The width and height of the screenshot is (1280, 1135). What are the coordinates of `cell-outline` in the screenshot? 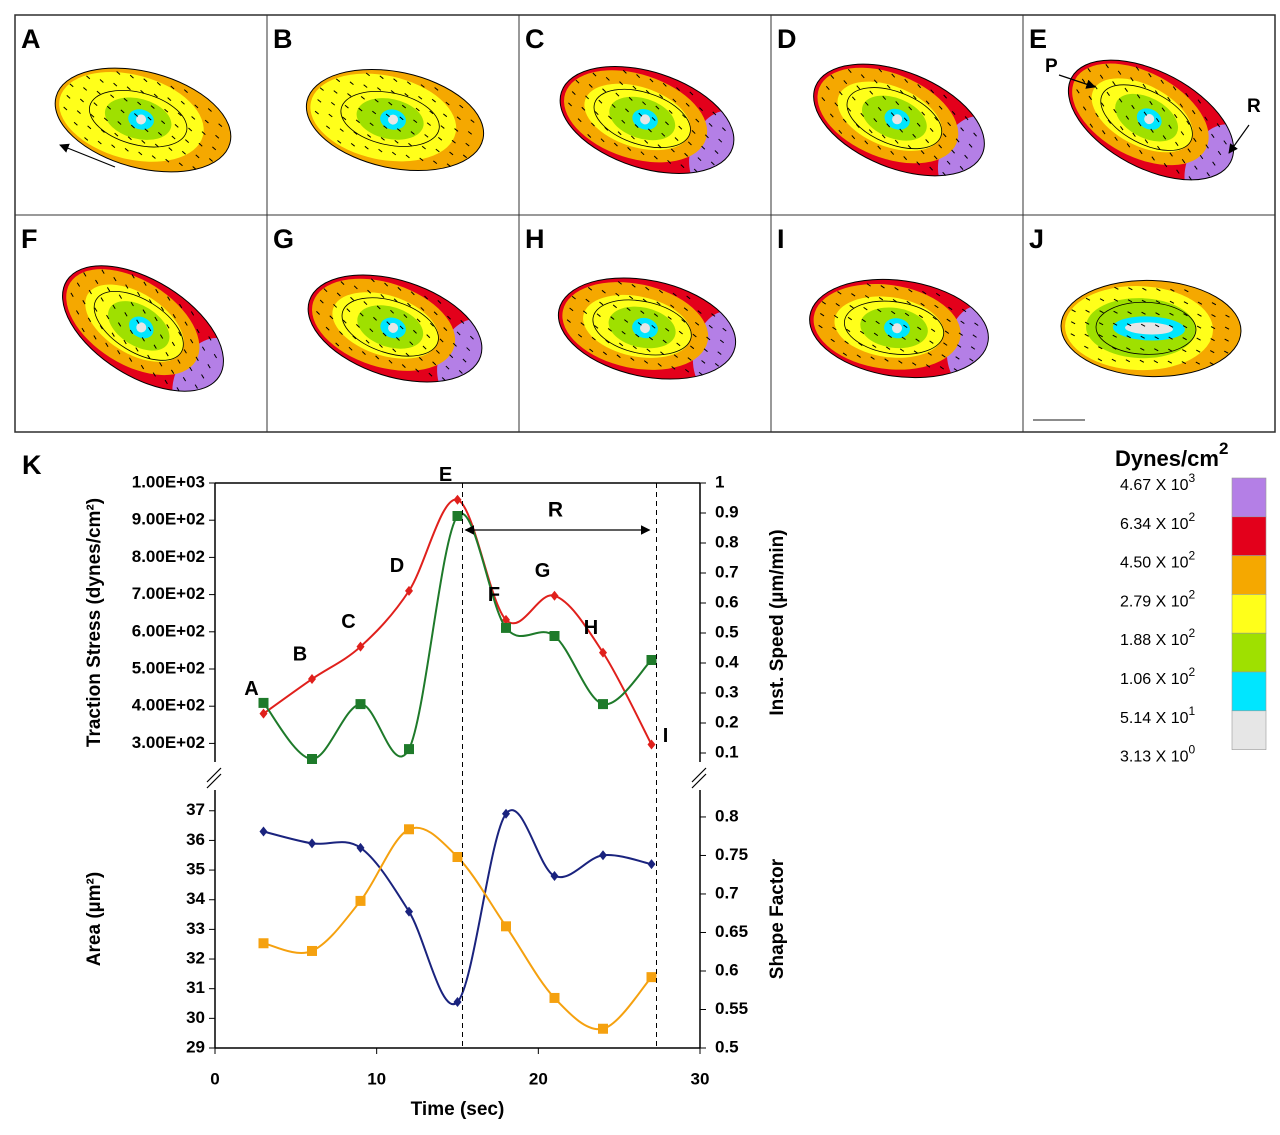 It's located at (143, 328).